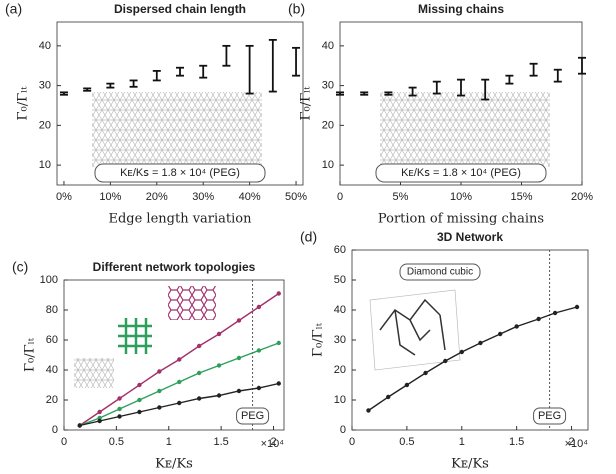 The height and width of the screenshot is (474, 616). I want to click on x-tick-label: 15%, so click(521, 197).